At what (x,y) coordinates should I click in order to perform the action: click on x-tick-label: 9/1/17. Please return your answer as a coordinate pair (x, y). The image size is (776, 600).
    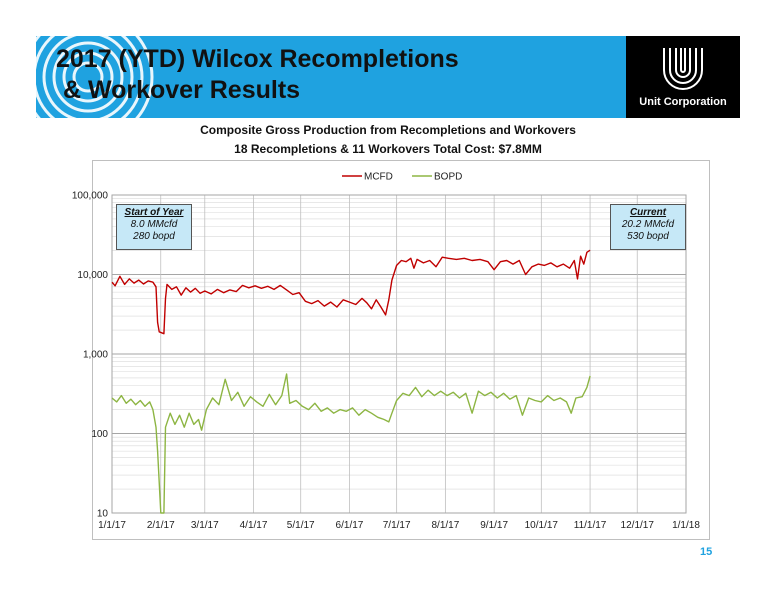
    Looking at the image, I should click on (494, 525).